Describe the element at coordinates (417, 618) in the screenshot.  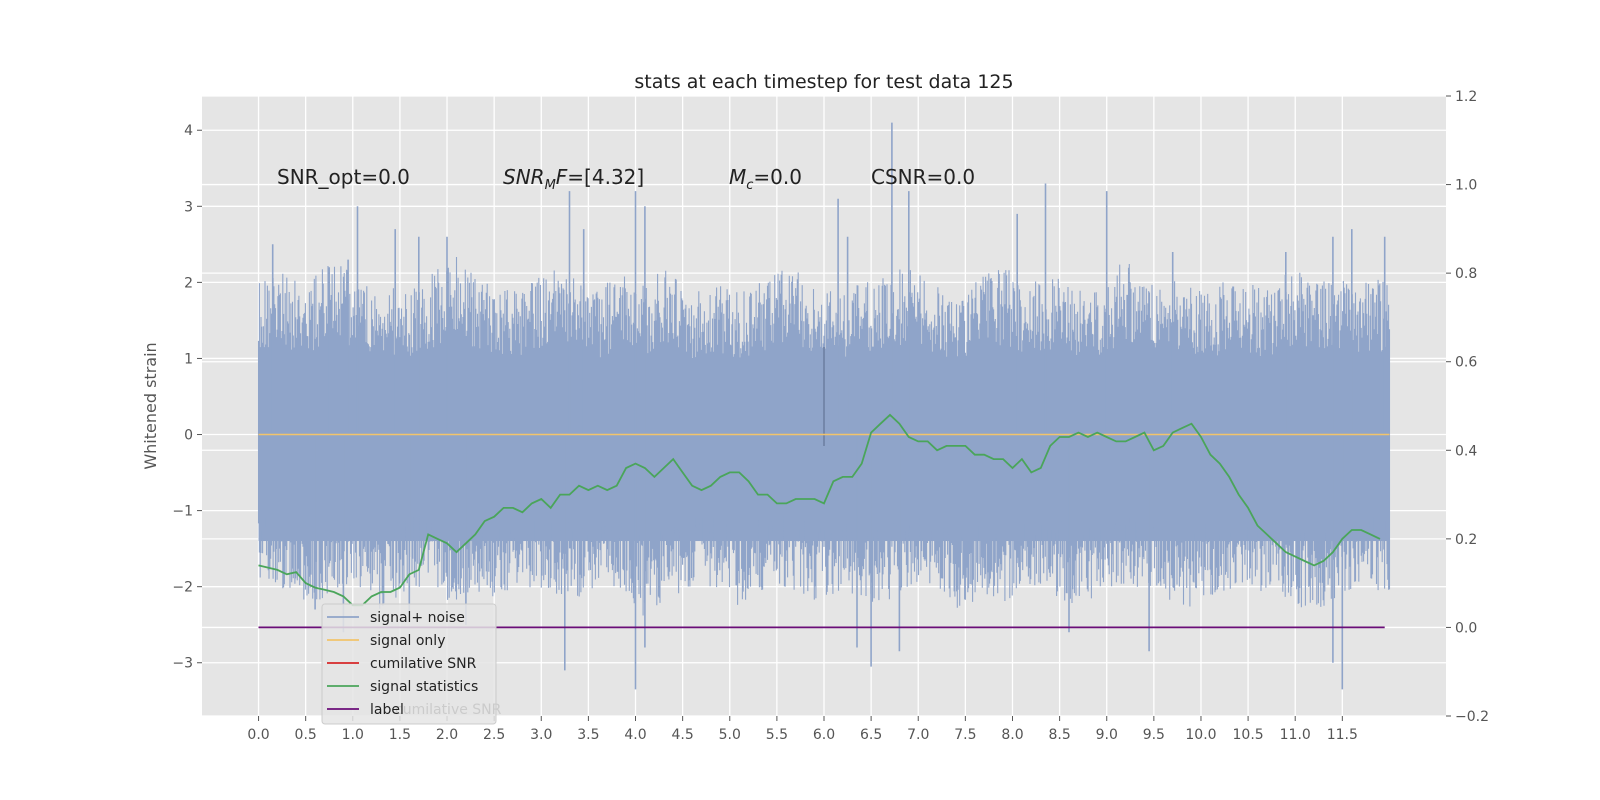
I see `legend-label: signal+ noise` at that location.